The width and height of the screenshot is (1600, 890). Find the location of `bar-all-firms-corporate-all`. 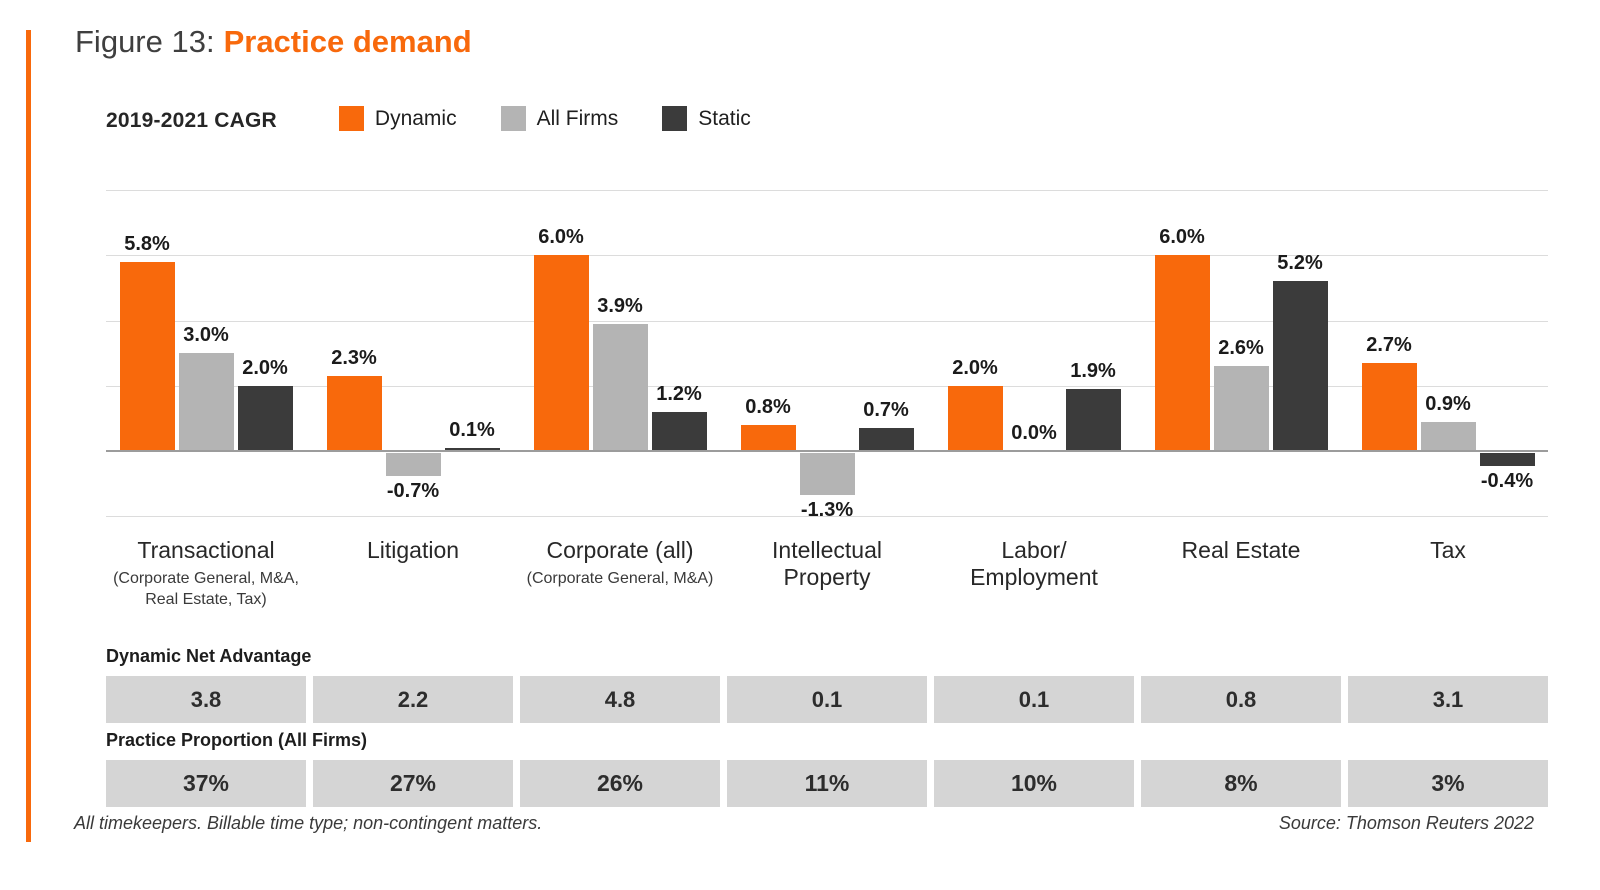

bar-all-firms-corporate-all is located at coordinates (620, 387).